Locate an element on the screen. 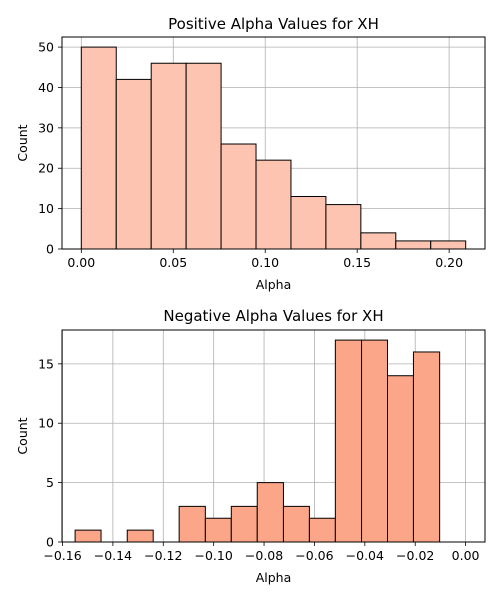  y-tick-label: 30 is located at coordinates (46, 127).